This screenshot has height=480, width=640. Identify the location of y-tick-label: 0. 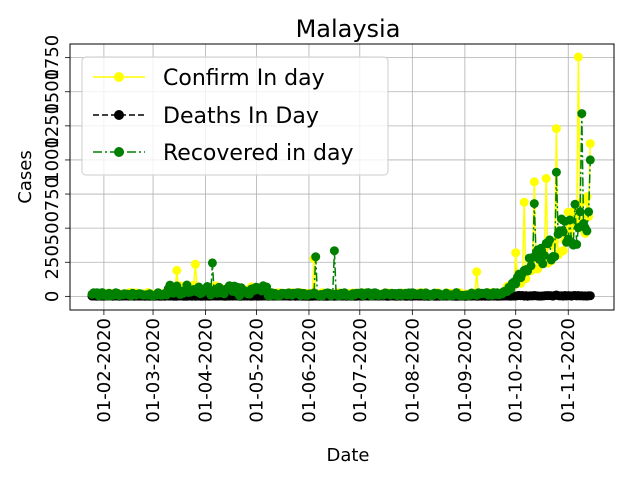
(52, 296).